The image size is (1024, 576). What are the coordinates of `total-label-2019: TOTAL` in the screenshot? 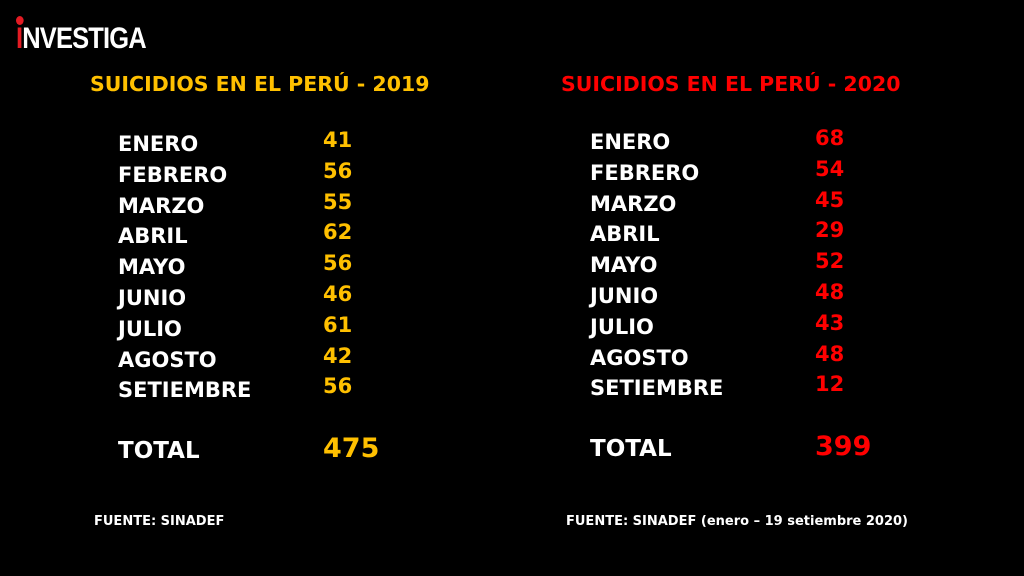 It's located at (159, 451).